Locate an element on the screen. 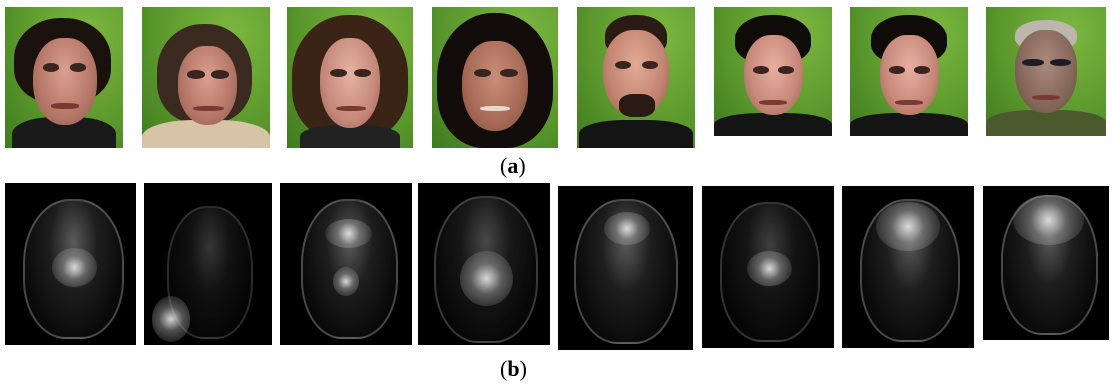  caption-a-close: ) is located at coordinates (522, 165).